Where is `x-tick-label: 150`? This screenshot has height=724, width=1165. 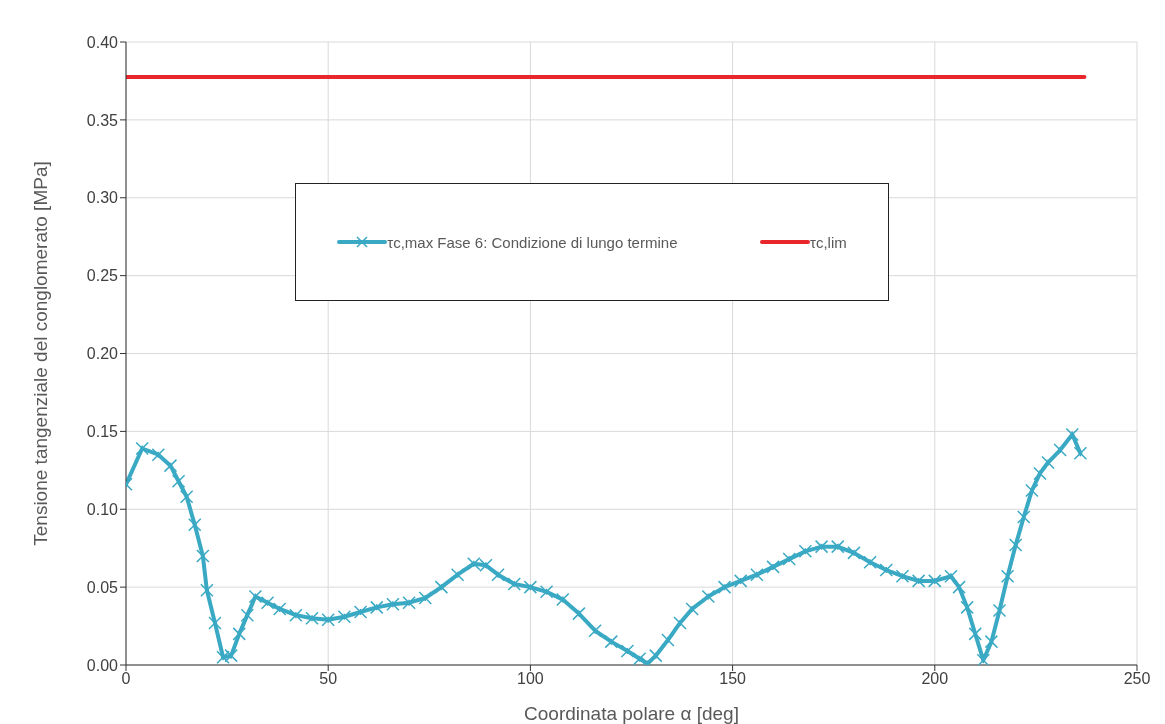 x-tick-label: 150 is located at coordinates (733, 679).